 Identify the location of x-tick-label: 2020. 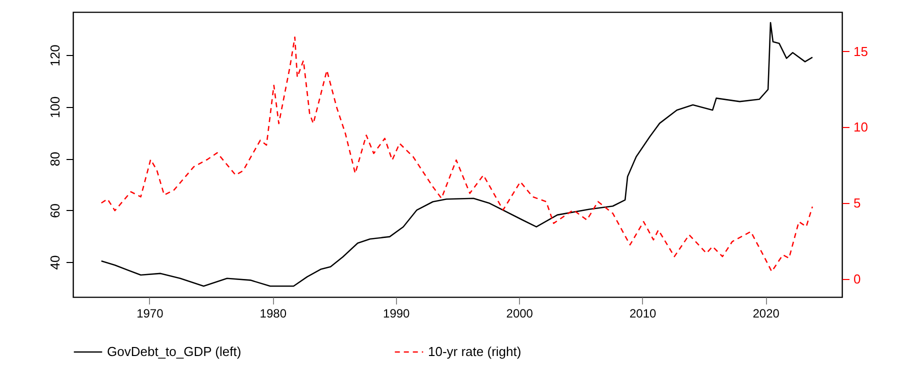
(766, 313).